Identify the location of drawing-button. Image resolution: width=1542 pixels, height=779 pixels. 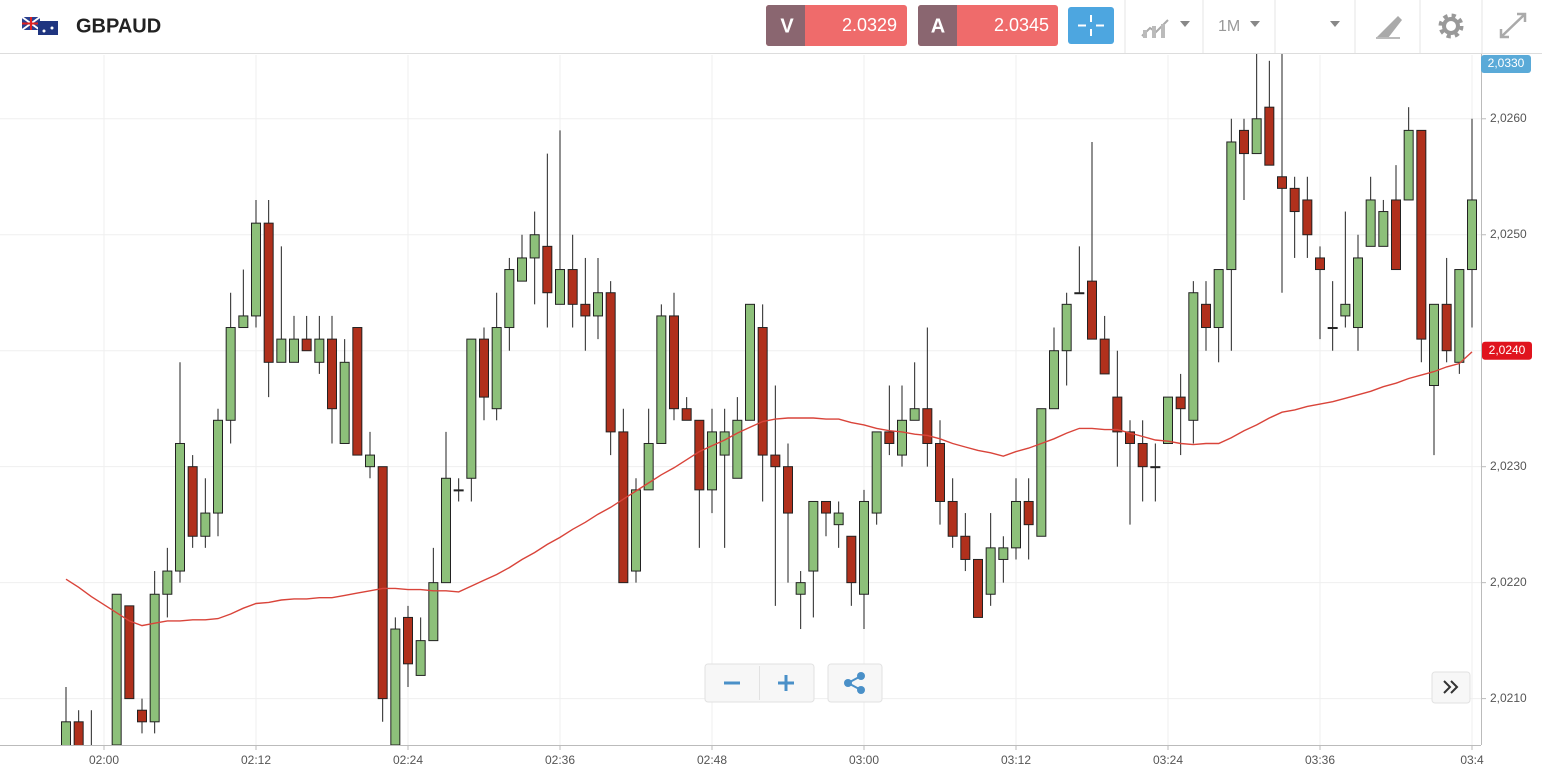
(1389, 27).